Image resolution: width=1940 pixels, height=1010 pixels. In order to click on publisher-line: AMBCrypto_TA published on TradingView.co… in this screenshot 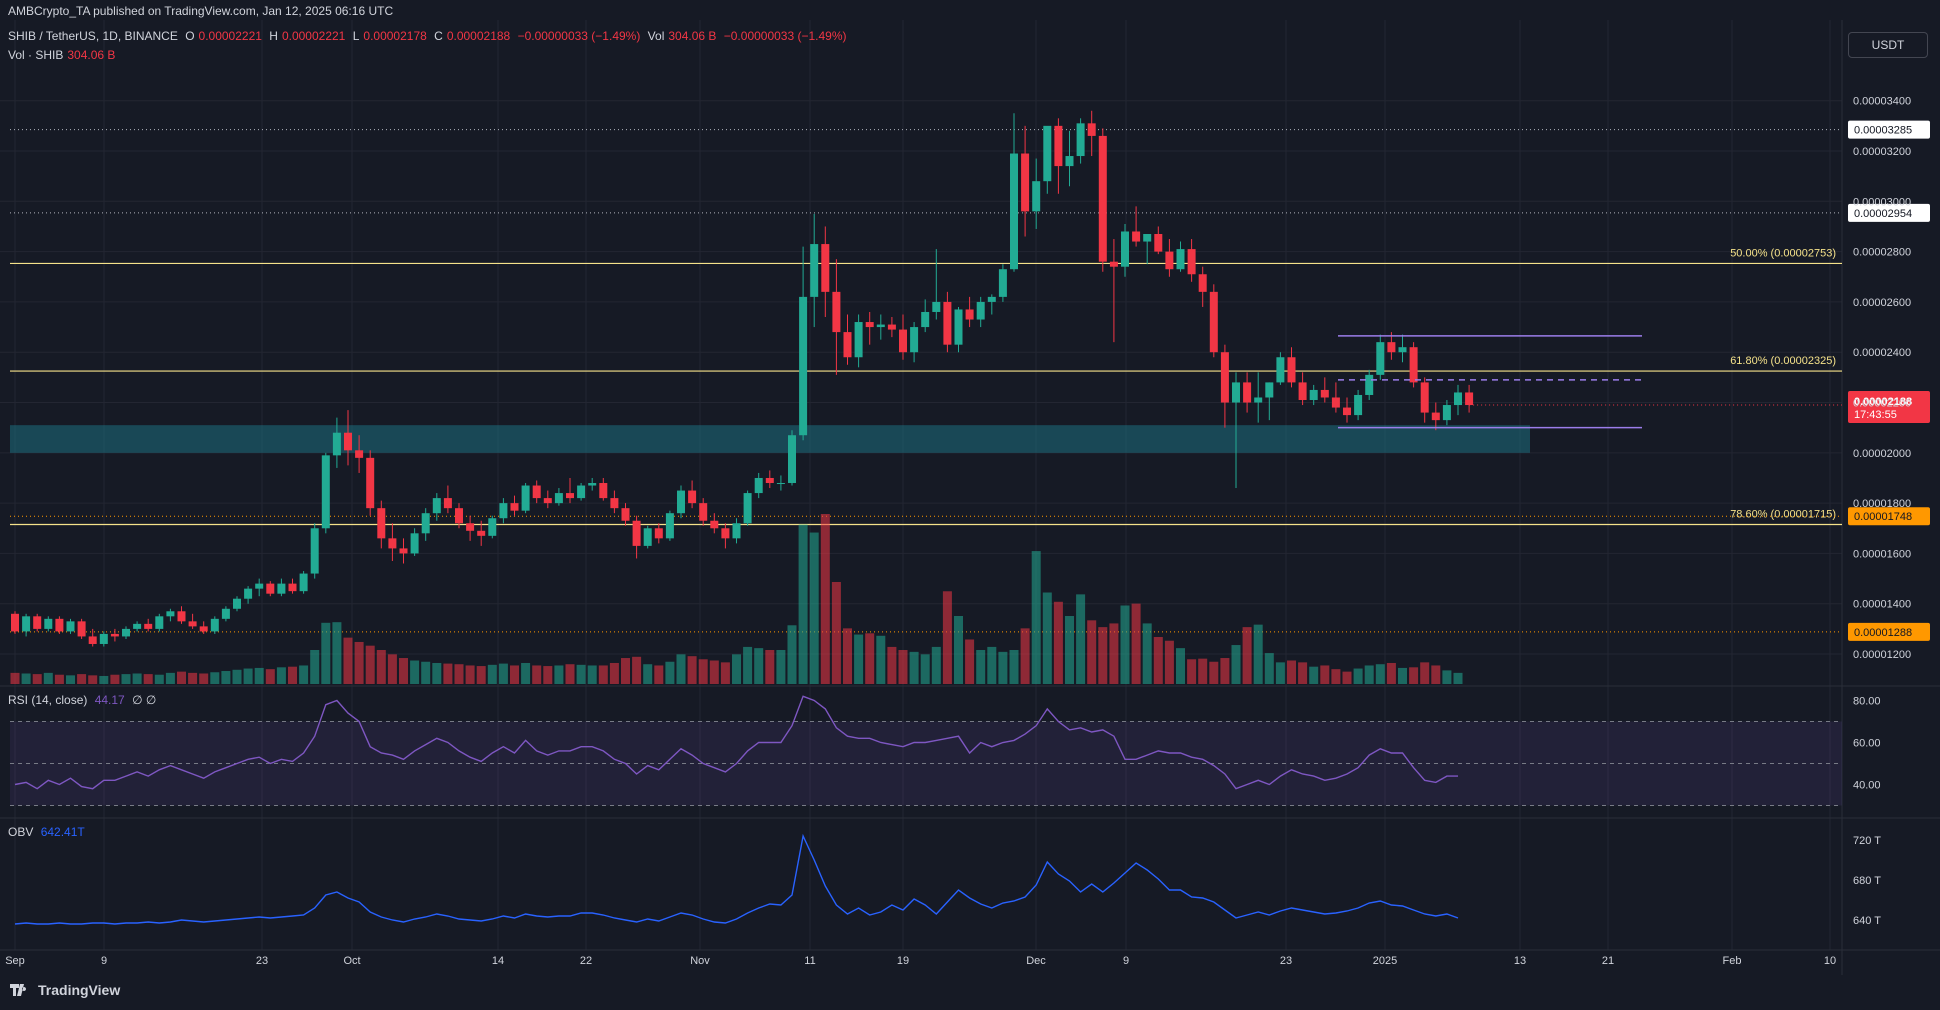, I will do `click(202, 11)`.